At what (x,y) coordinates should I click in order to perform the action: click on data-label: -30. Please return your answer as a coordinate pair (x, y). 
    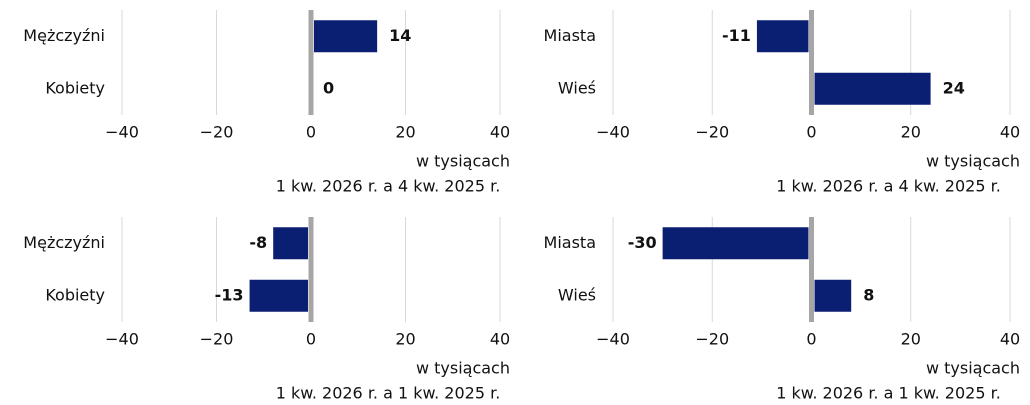
    Looking at the image, I should click on (642, 242).